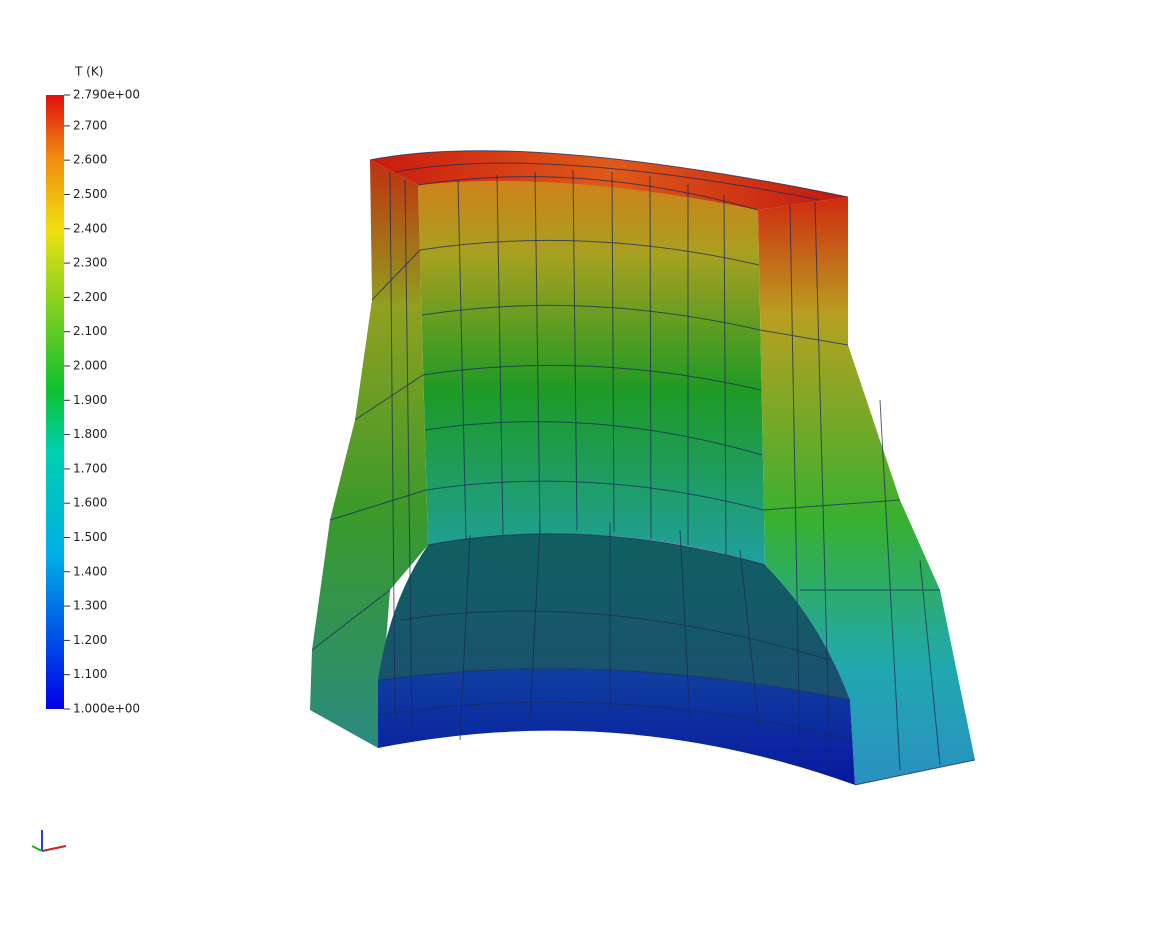  I want to click on tick-label: 1.900, so click(90, 400).